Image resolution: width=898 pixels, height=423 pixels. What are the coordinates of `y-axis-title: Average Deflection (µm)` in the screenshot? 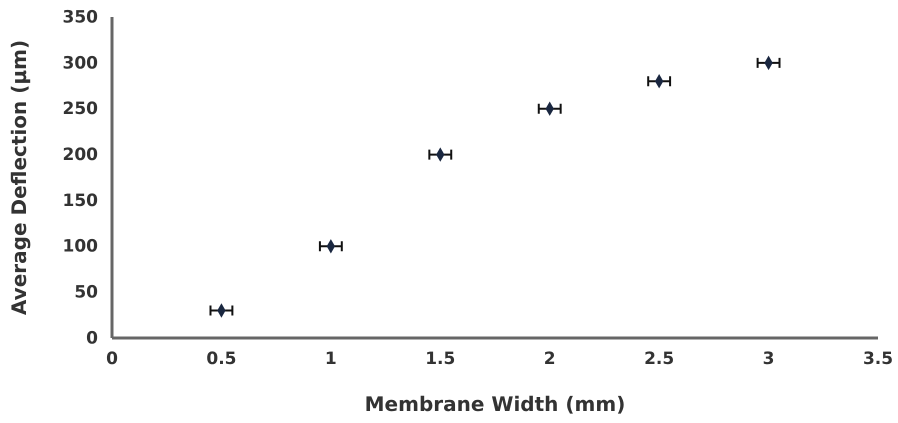 It's located at (19, 178).